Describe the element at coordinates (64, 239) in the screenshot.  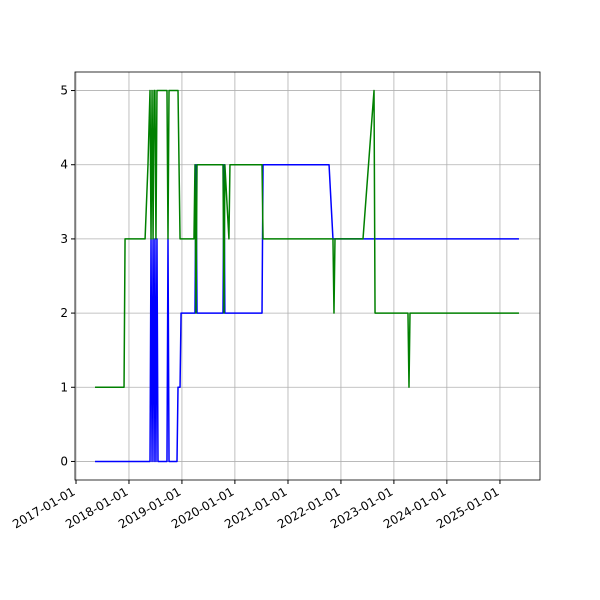
I see `y-tick-label: 3` at that location.